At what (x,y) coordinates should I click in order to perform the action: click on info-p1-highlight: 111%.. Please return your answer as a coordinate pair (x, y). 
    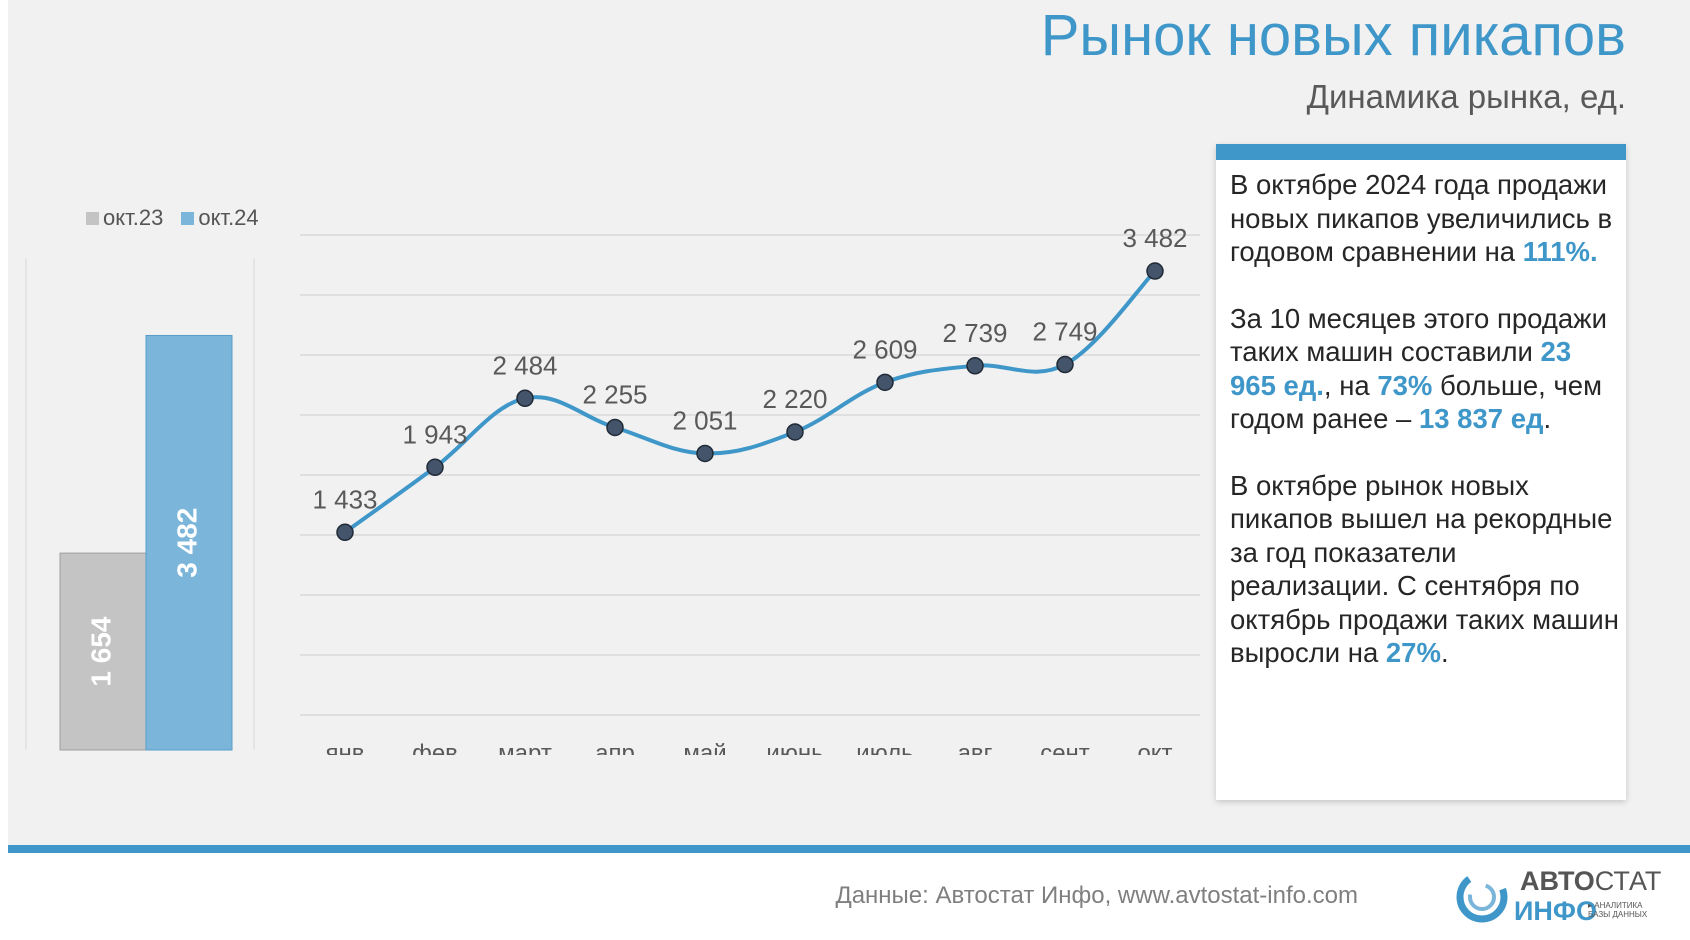
    Looking at the image, I should click on (1560, 251).